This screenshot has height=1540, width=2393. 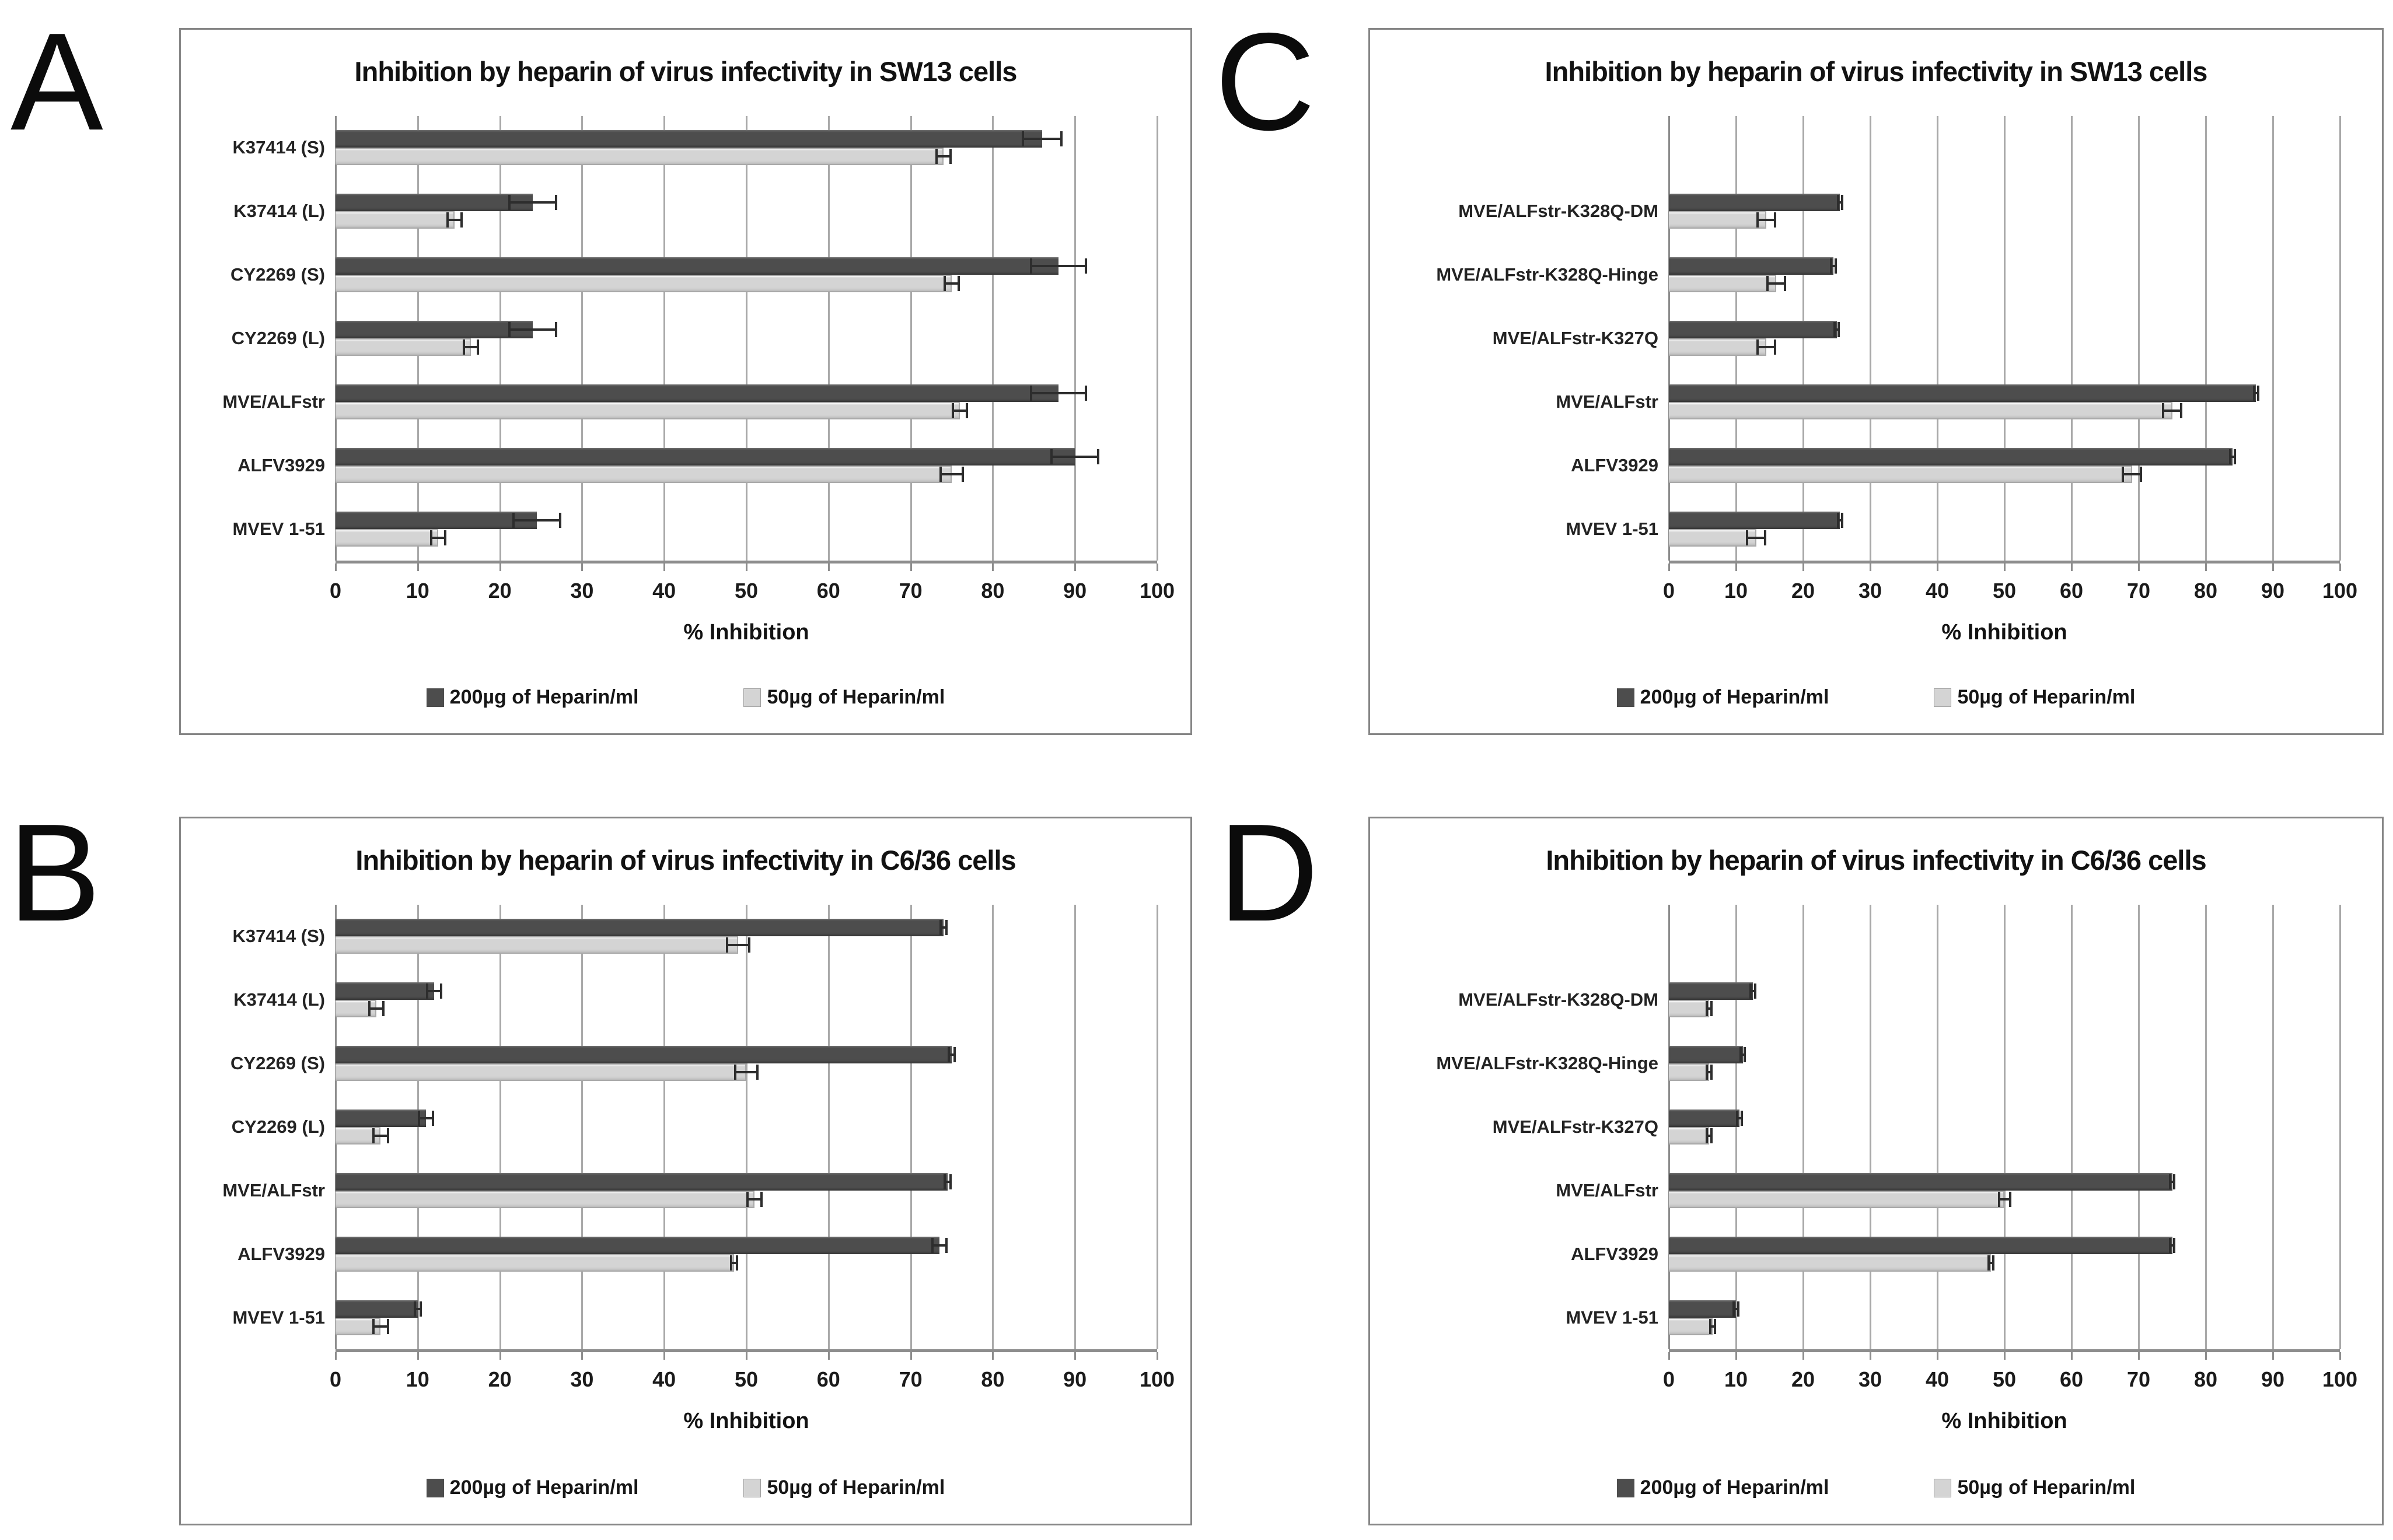 I want to click on x-axis-label: % Inhibition, so click(x=2004, y=1421).